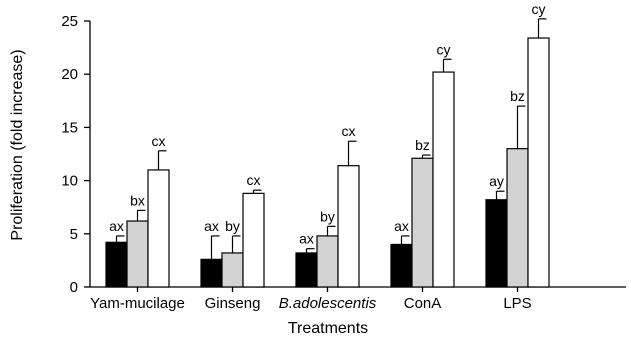 This screenshot has width=631, height=338. What do you see at coordinates (328, 303) in the screenshot?
I see `x-tick-label: B.adolescentis` at bounding box center [328, 303].